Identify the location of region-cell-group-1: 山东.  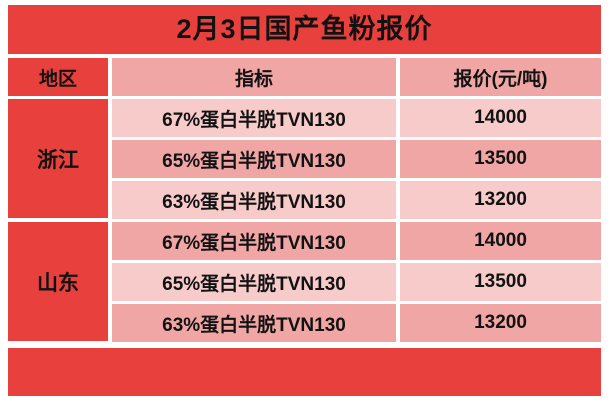
(58, 281).